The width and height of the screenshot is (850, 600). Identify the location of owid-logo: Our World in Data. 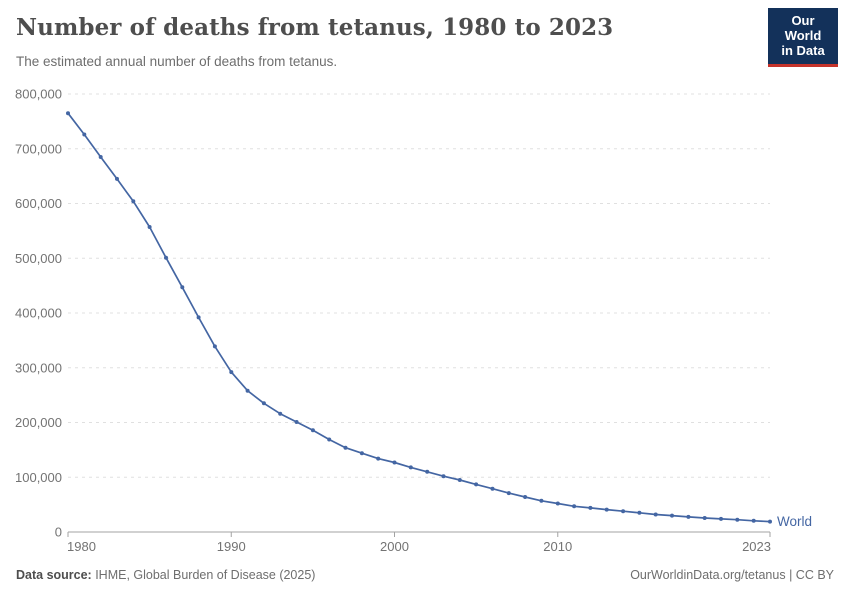
(803, 37).